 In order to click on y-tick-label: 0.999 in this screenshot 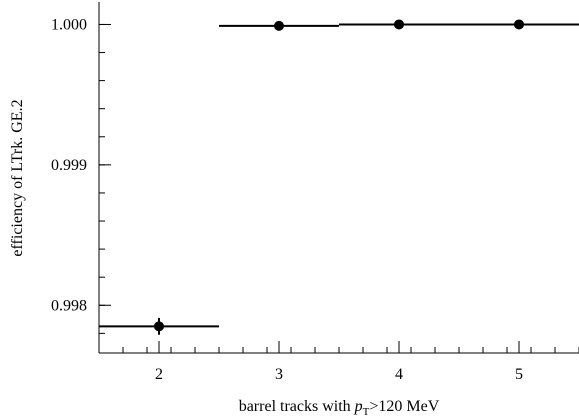, I will do `click(69, 165)`.